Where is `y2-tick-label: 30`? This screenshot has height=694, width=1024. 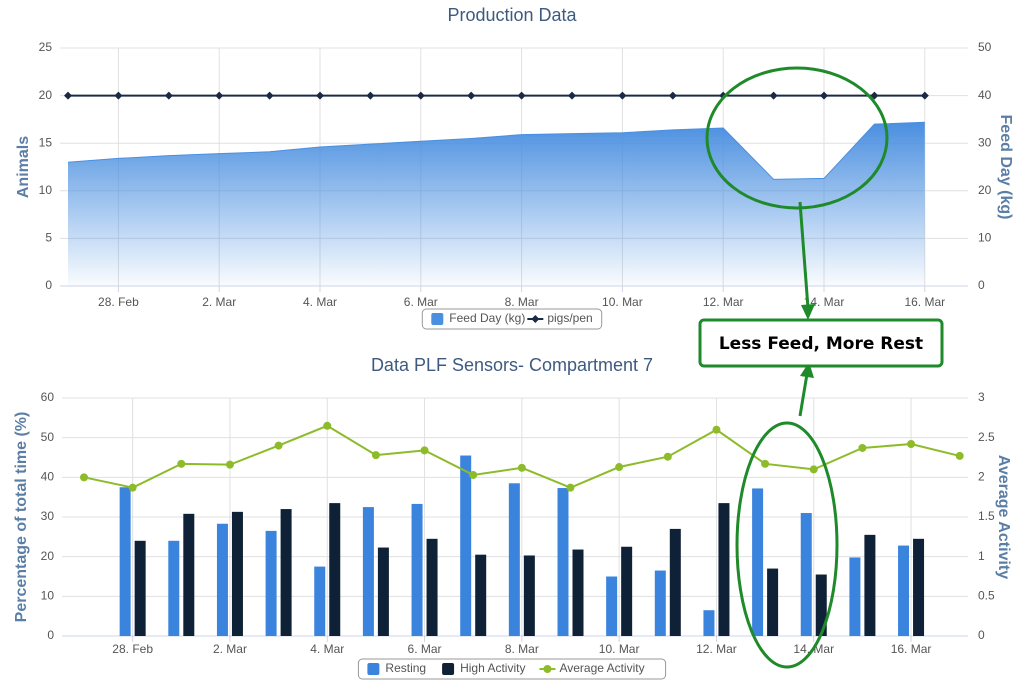
y2-tick-label: 30 is located at coordinates (985, 142).